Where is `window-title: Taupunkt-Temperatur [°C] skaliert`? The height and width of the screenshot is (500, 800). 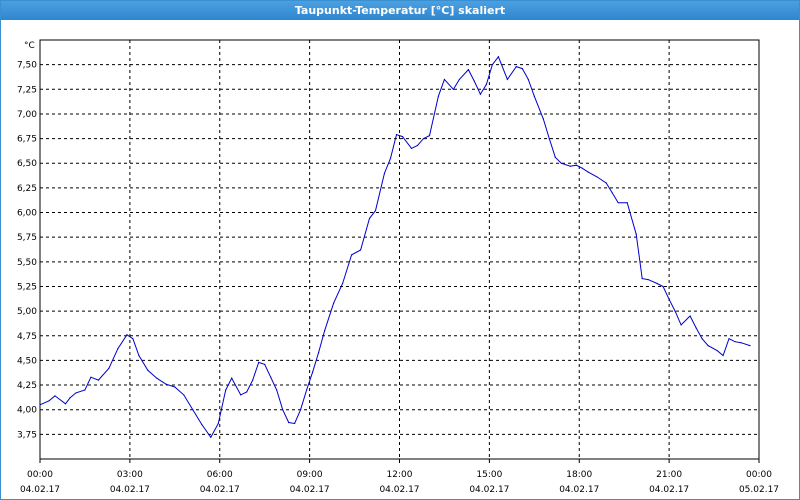 window-title: Taupunkt-Temperatur [°C] skaliert is located at coordinates (400, 10).